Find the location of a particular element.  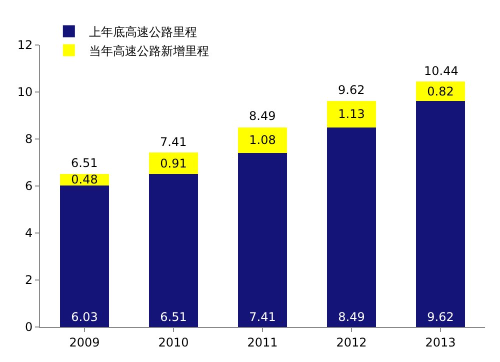

data-label: 0.91 is located at coordinates (173, 163).